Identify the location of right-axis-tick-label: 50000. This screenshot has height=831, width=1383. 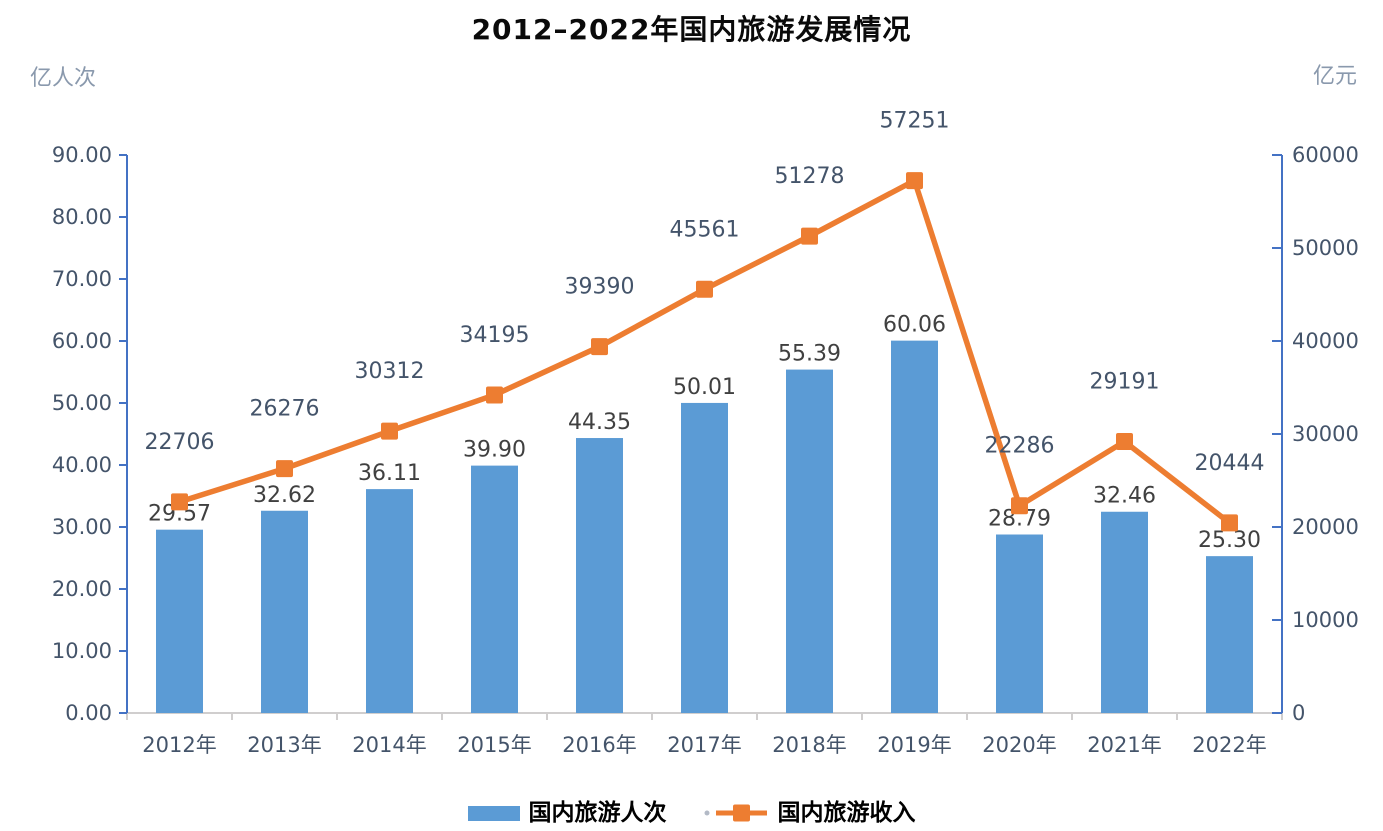
(1325, 248).